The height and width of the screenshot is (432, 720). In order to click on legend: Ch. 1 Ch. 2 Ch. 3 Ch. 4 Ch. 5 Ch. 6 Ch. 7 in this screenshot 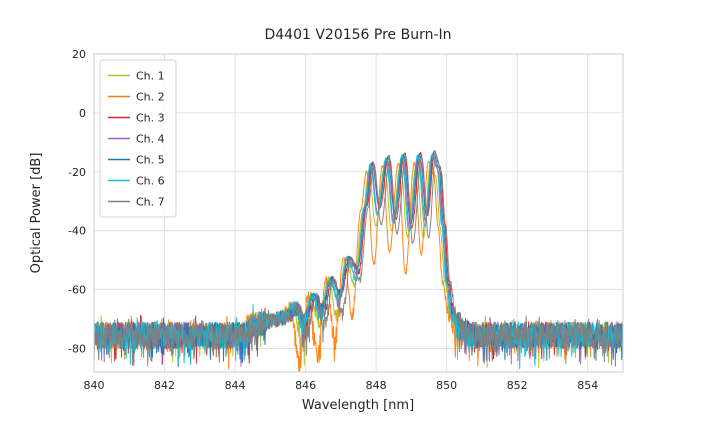, I will do `click(138, 138)`.